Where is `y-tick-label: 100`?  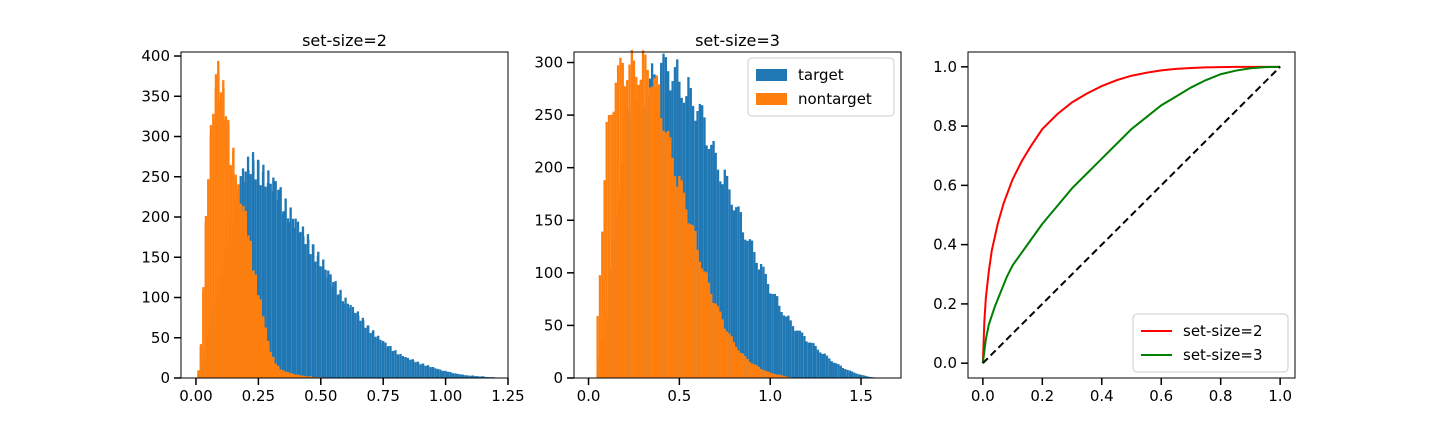 y-tick-label: 100 is located at coordinates (548, 273).